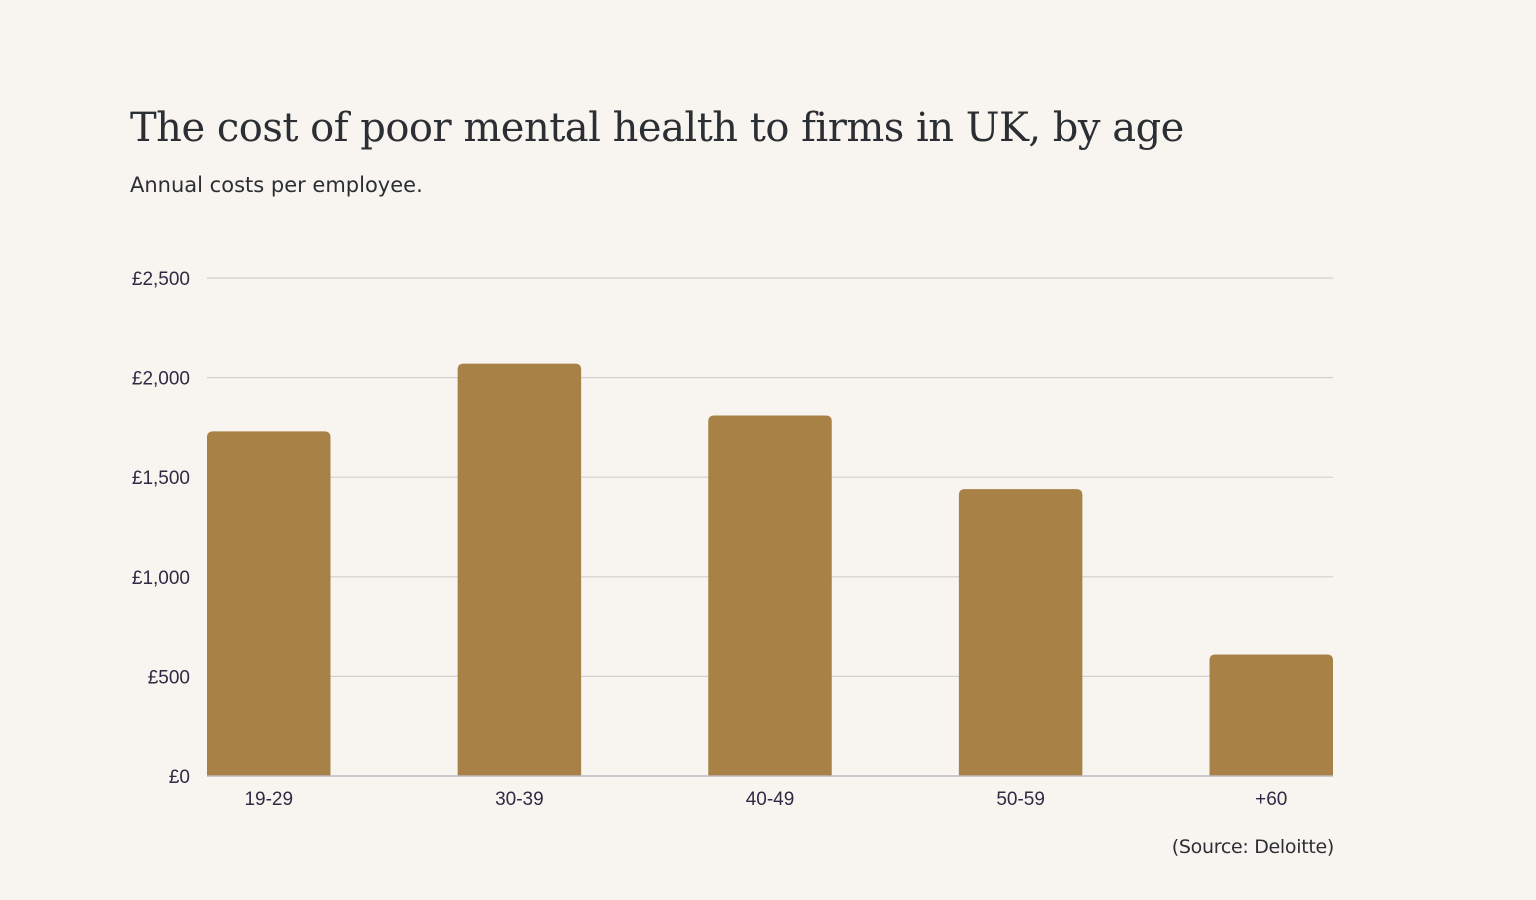  What do you see at coordinates (161, 528) in the screenshot?
I see `y-axis-ticks: £0 £500 £1,000 £1,500 £2,000 £2,500` at bounding box center [161, 528].